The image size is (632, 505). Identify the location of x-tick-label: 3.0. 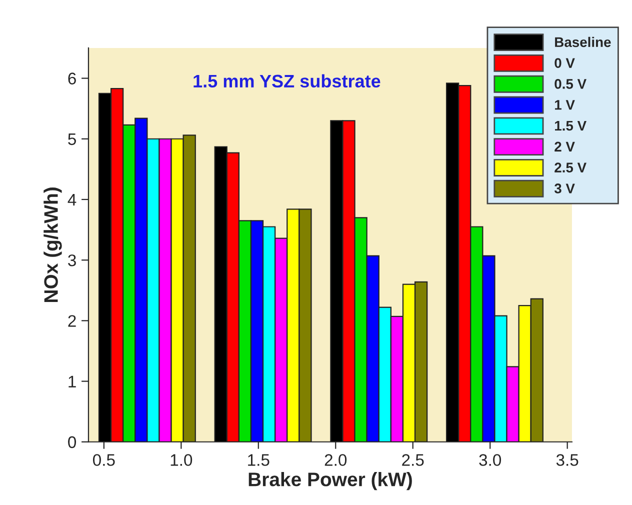
(490, 460).